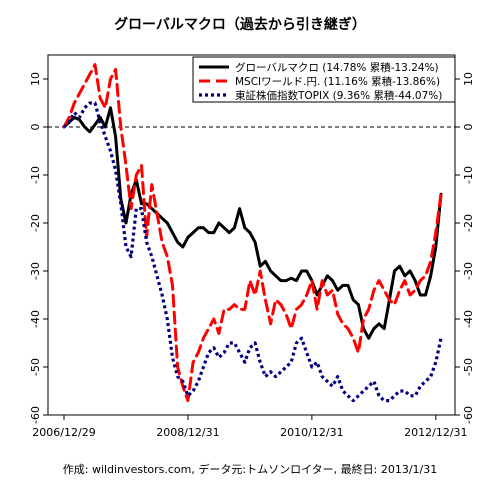  Describe the element at coordinates (240, 24) in the screenshot. I see `chart-title: グローバルマクロ（過去から引き継ぎ）` at that location.